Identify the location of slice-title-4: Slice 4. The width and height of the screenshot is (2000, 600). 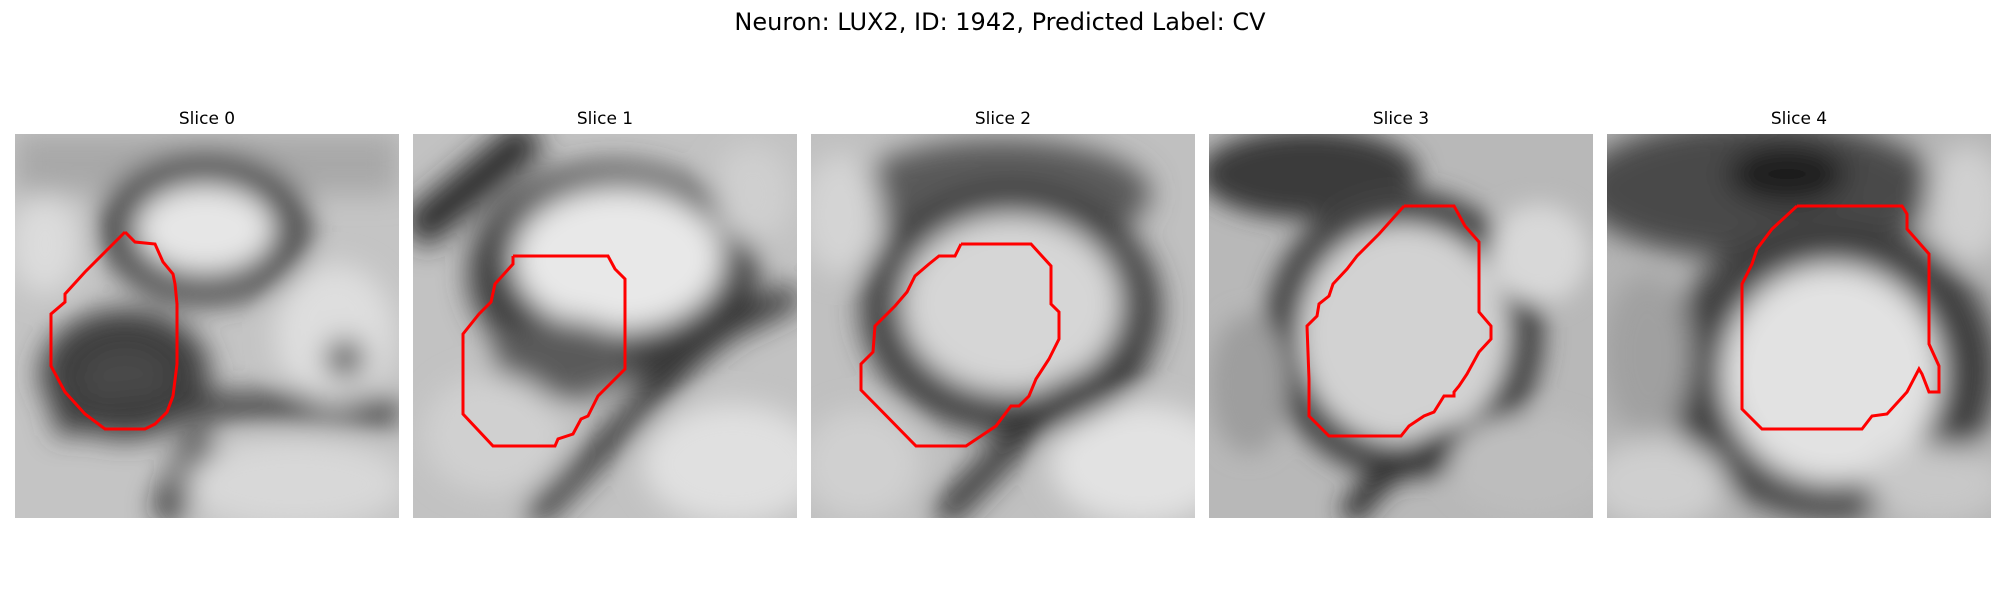
(1799, 119).